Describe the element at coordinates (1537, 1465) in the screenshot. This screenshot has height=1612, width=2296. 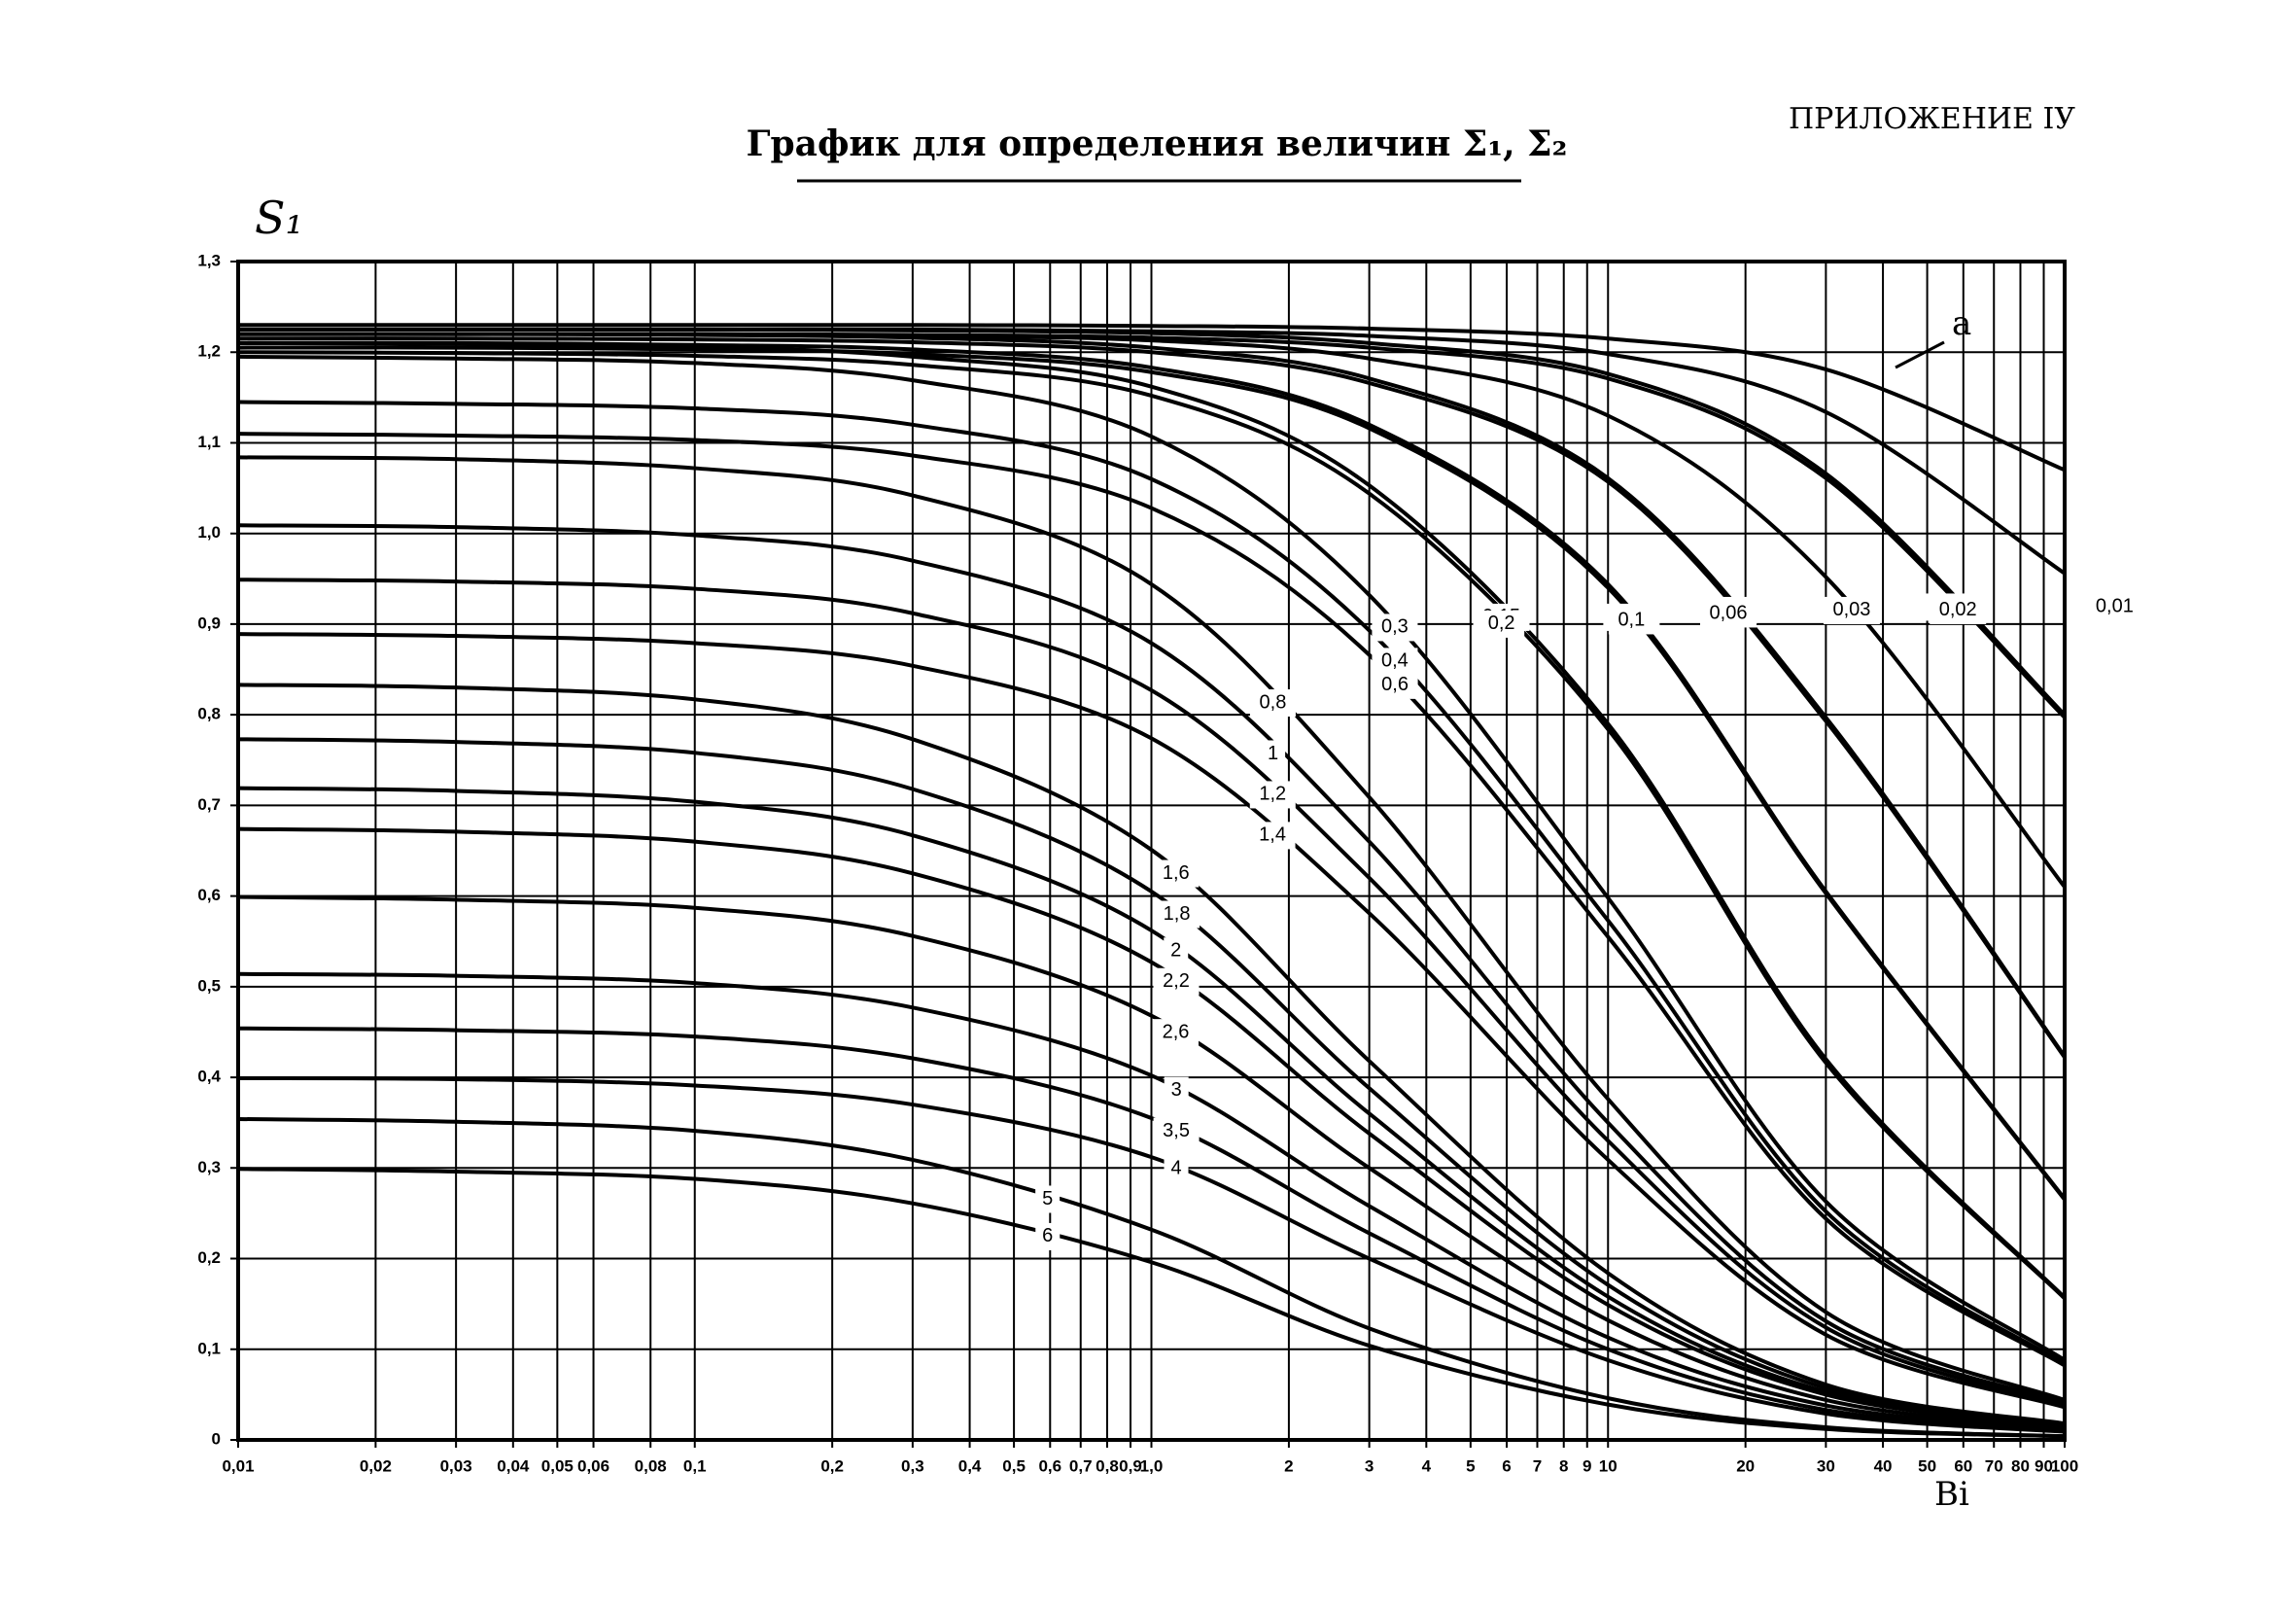
I see `x-tick-label: 7` at that location.